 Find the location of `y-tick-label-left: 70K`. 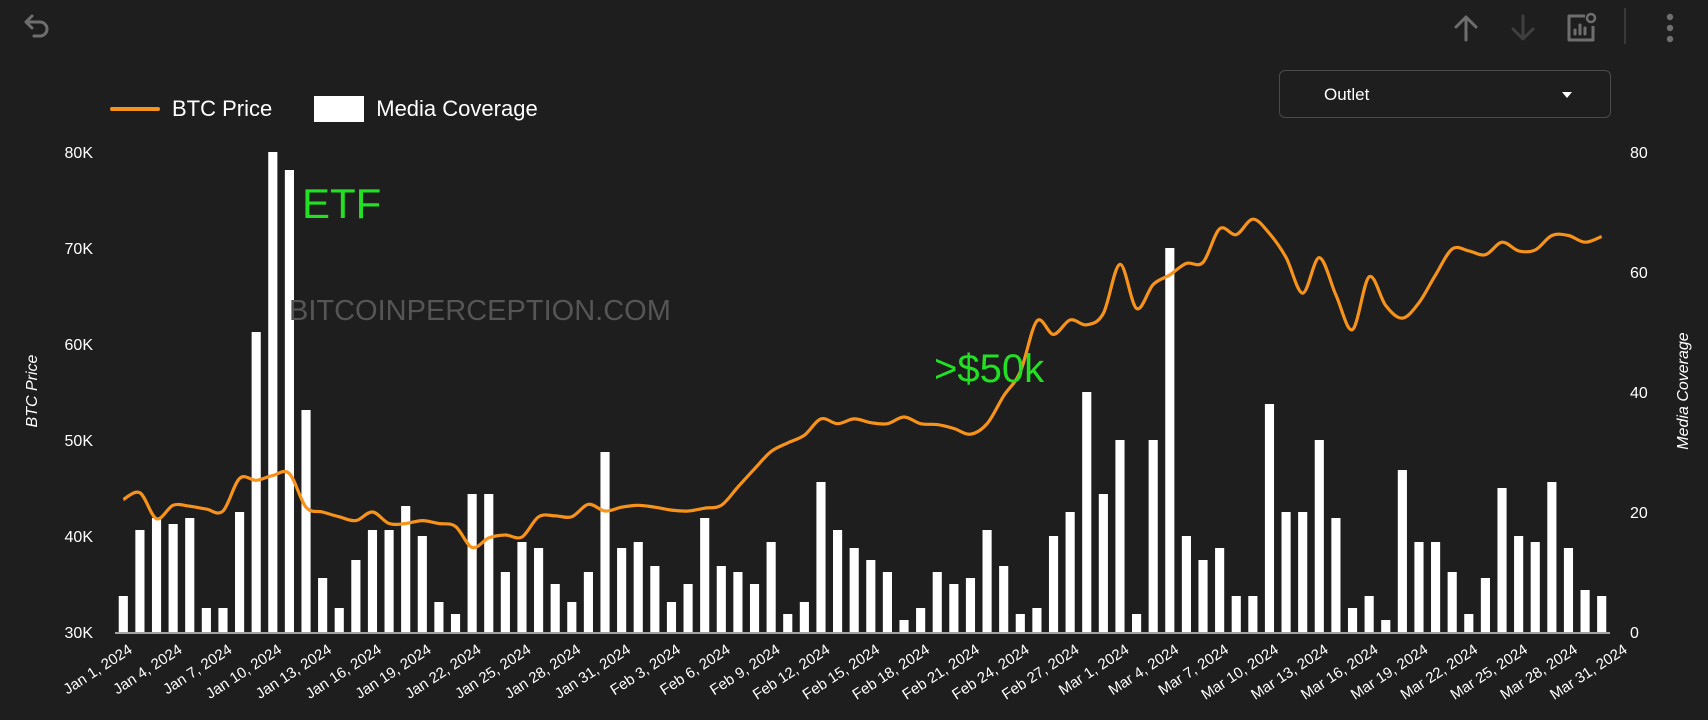

y-tick-label-left: 70K is located at coordinates (79, 249).